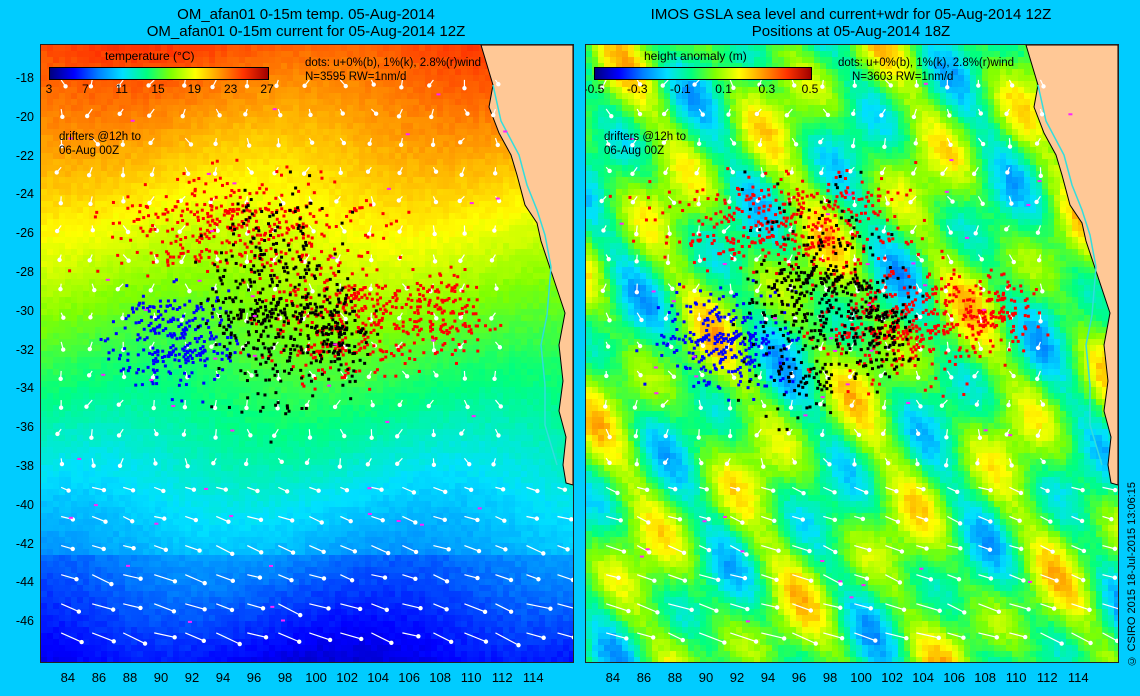 The height and width of the screenshot is (696, 1140). What do you see at coordinates (830, 677) in the screenshot?
I see `right-lon-tick-98: 98` at bounding box center [830, 677].